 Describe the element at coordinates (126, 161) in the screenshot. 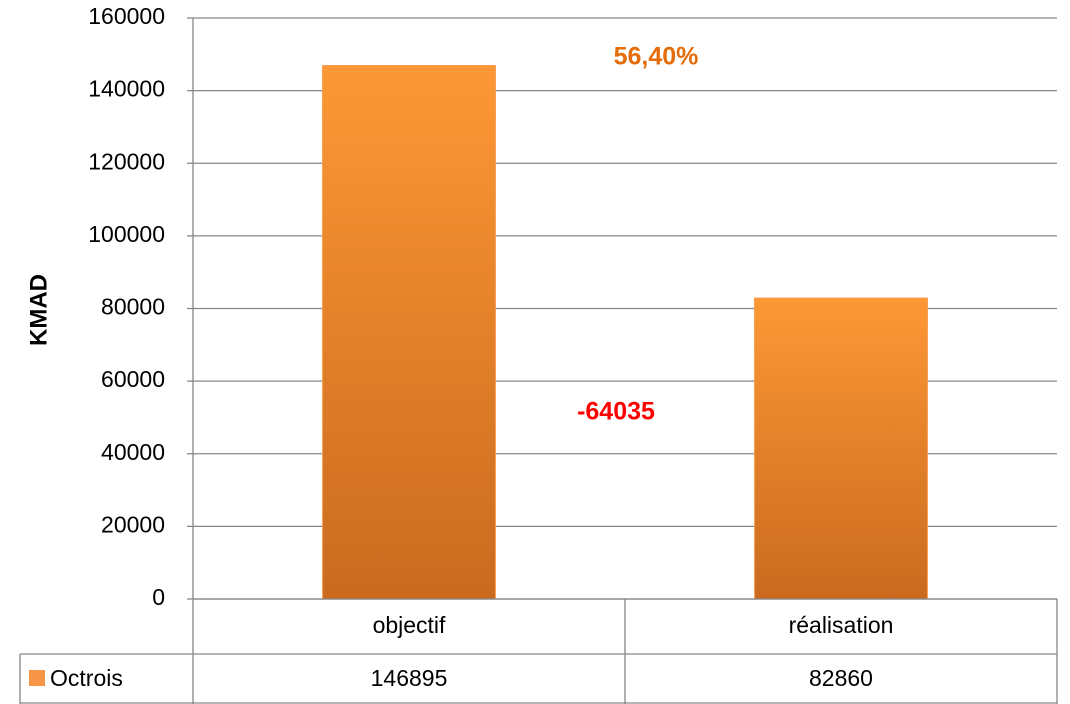

I see `y-tick-label: 120000` at that location.